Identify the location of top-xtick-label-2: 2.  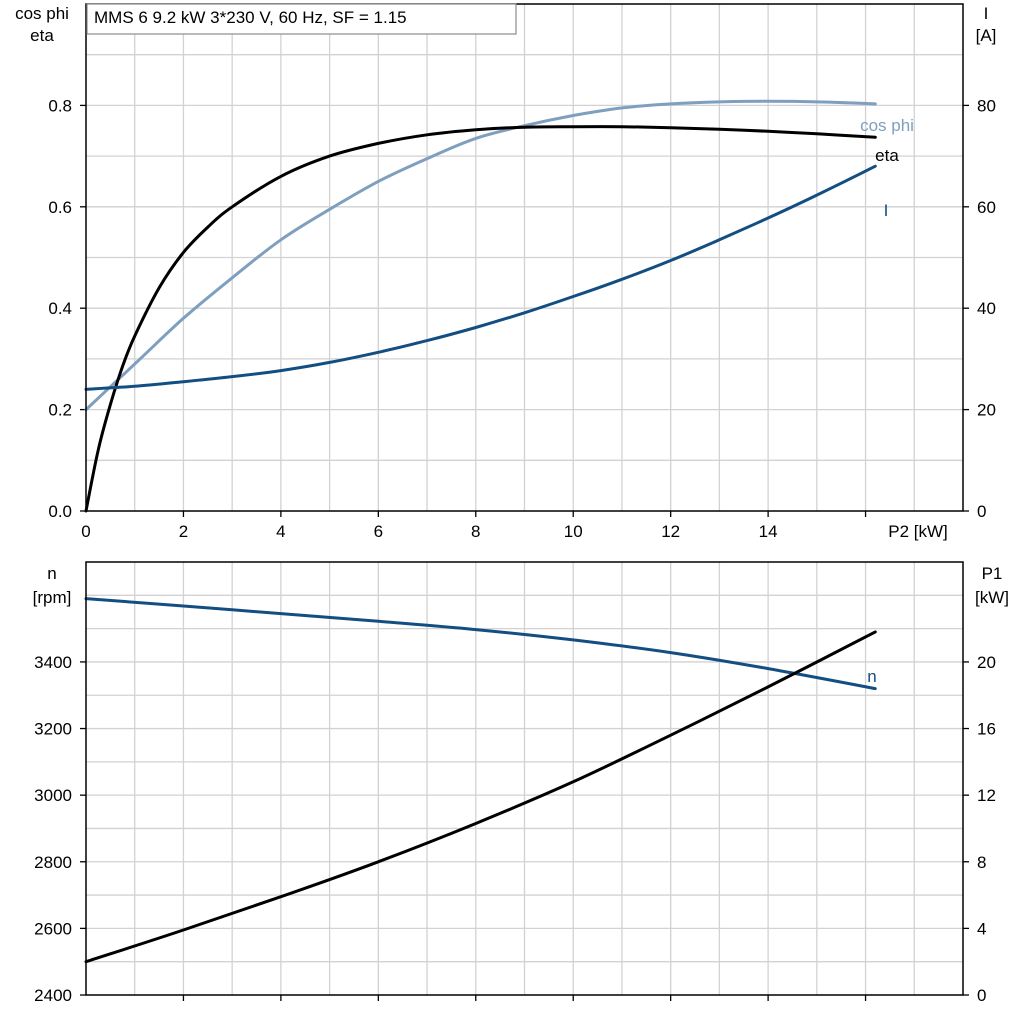
(183, 531).